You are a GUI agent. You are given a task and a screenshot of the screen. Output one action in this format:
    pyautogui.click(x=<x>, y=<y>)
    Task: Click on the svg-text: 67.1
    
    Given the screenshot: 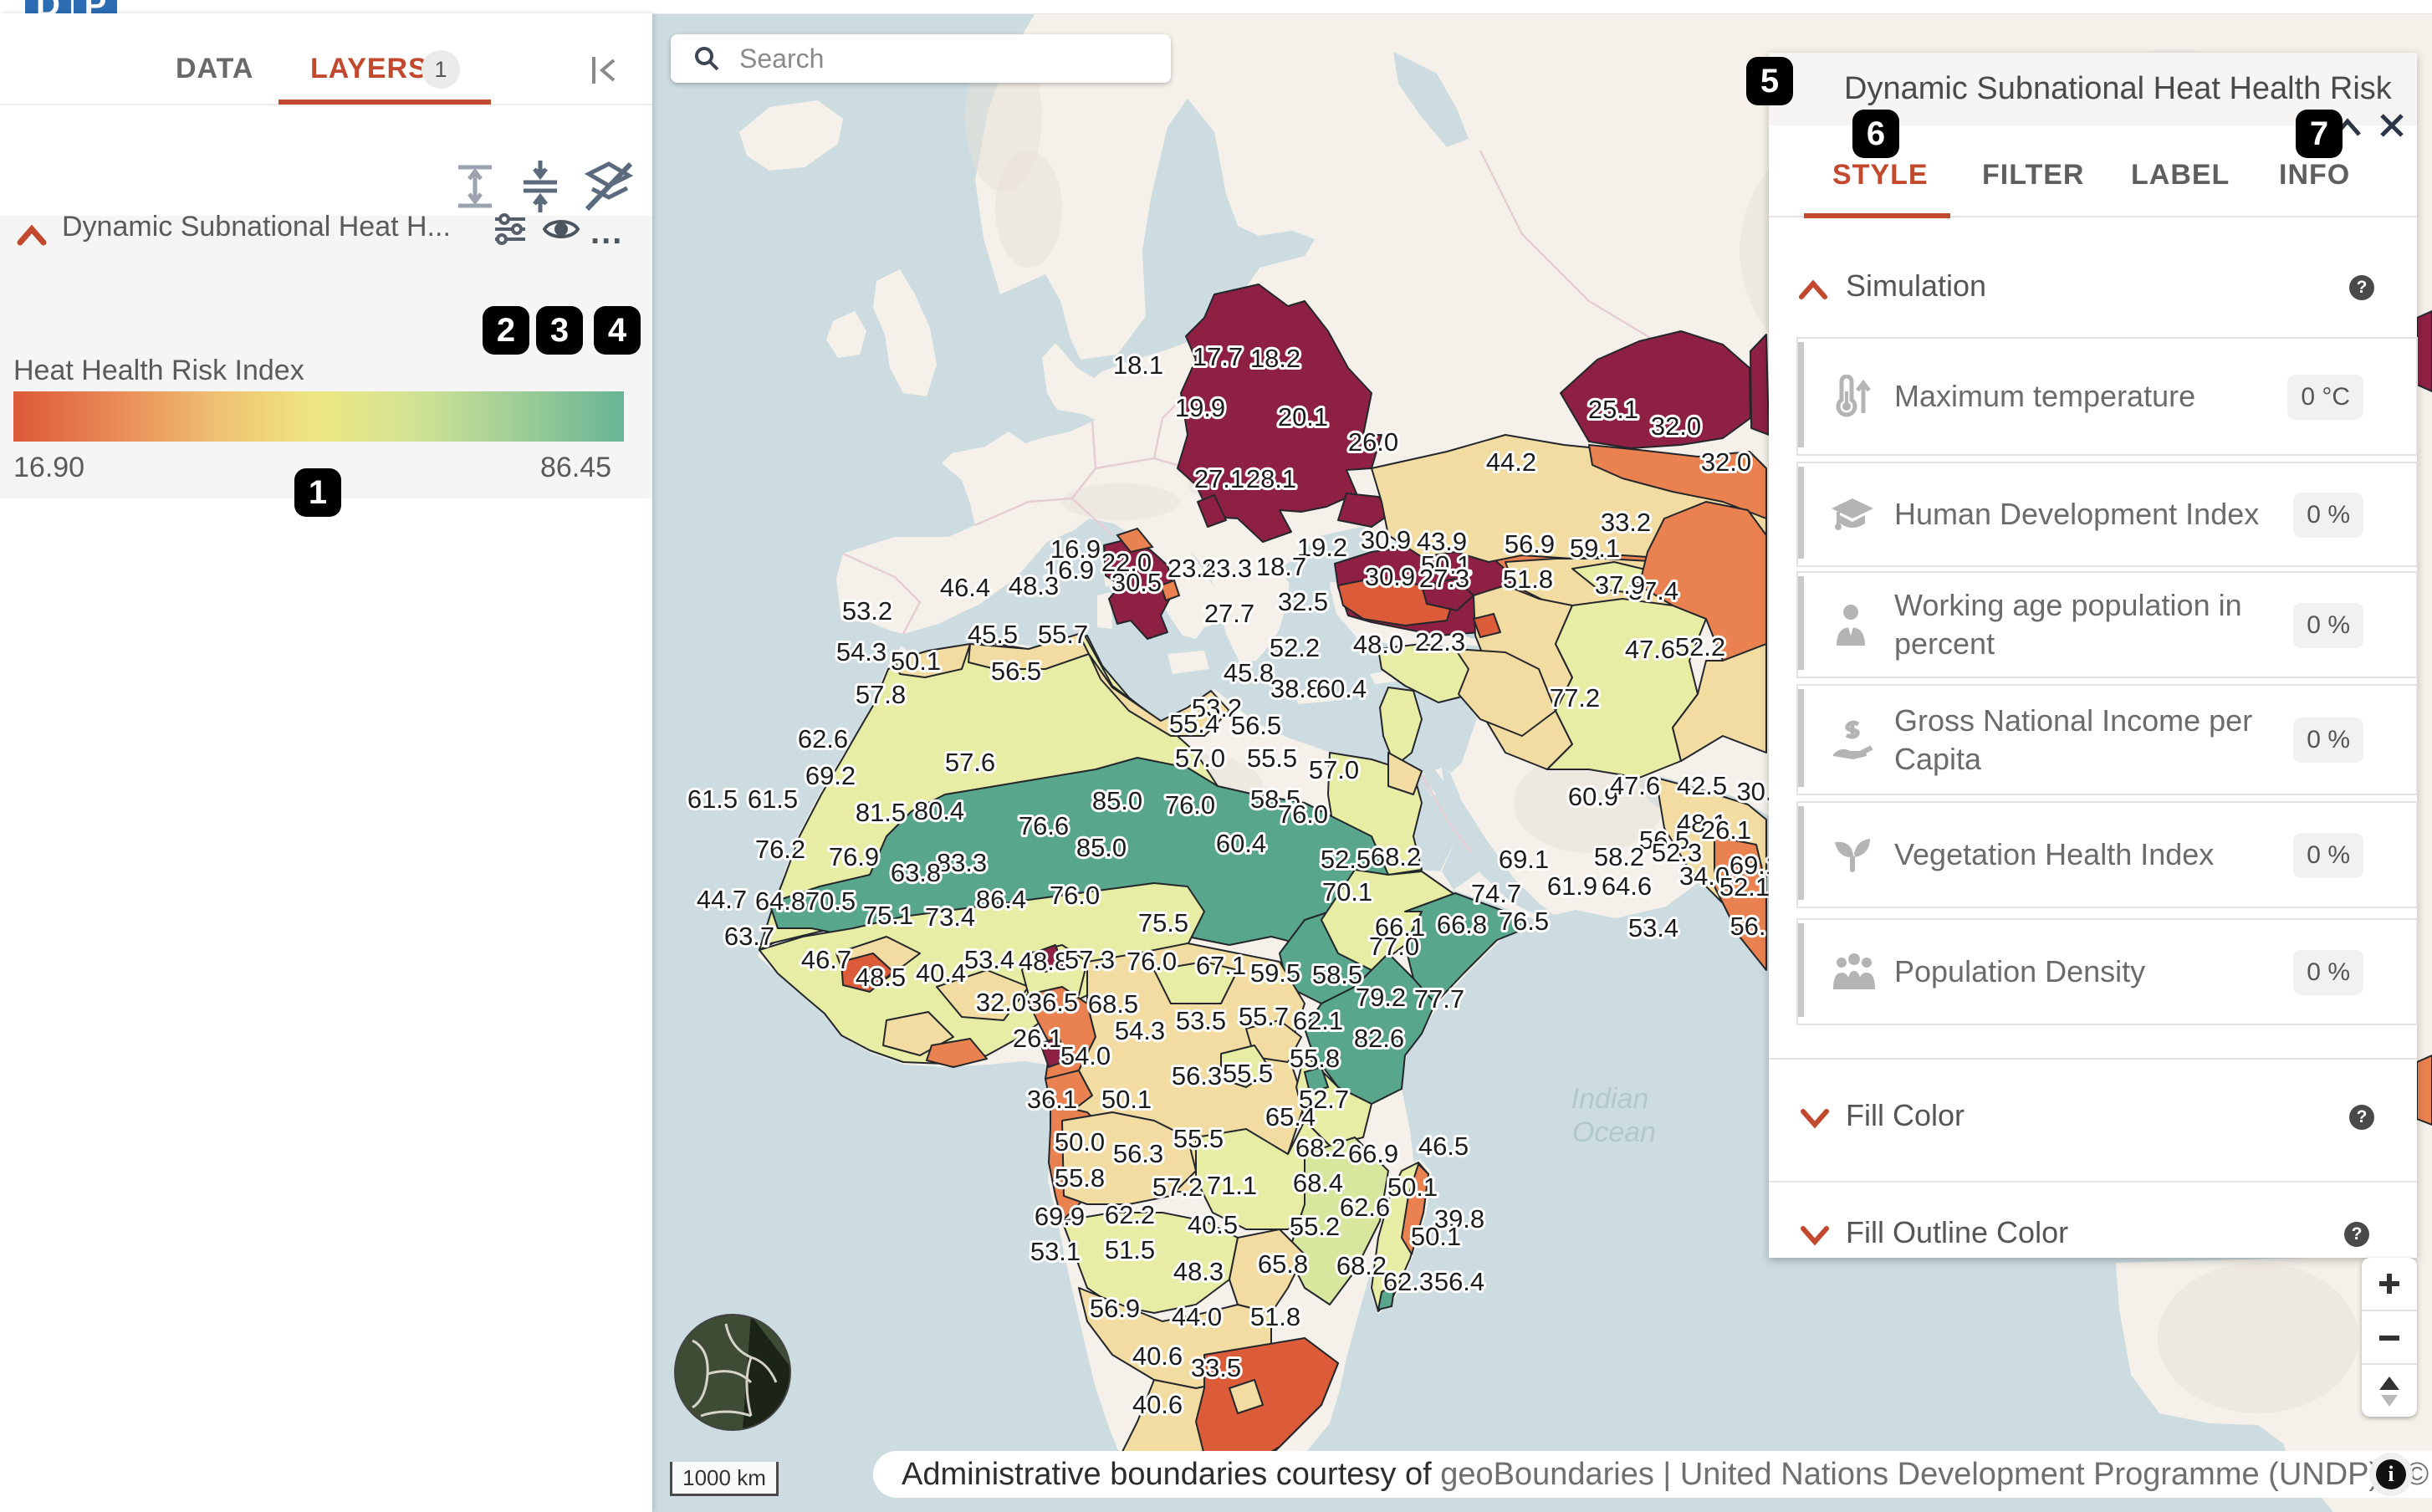 What is the action you would take?
    pyautogui.click(x=1221, y=965)
    